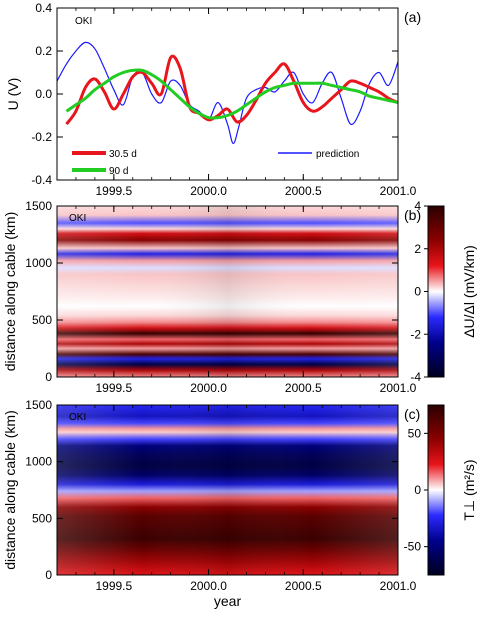 This screenshot has width=500, height=619. Describe the element at coordinates (436, 291) in the screenshot. I see `panel-b-colorbar` at that location.